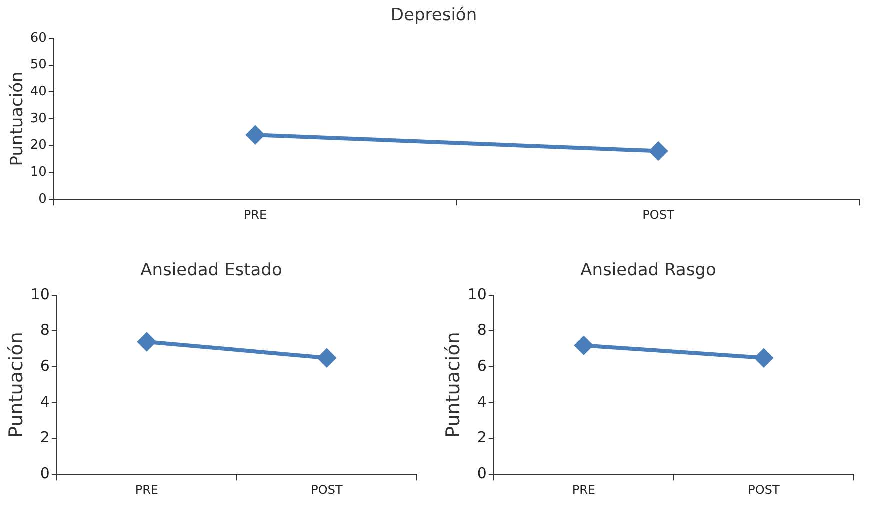  I want to click on chart-title: Ansiedad Estado, so click(211, 270).